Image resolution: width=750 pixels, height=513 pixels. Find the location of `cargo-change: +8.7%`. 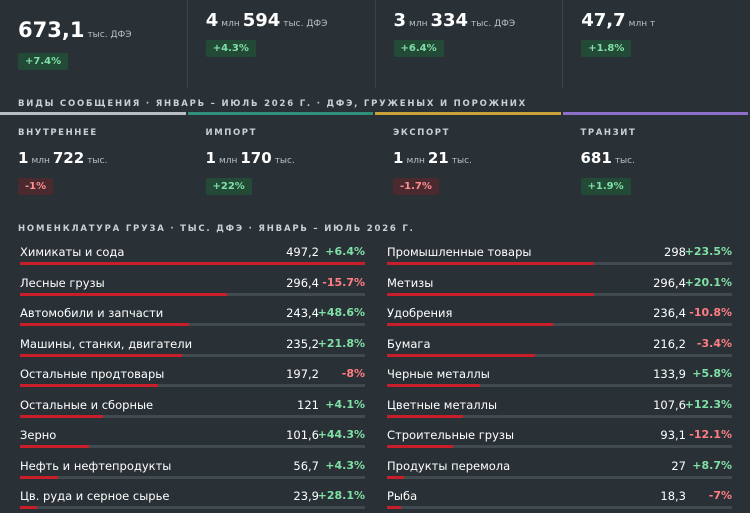

cargo-change: +8.7% is located at coordinates (712, 465).